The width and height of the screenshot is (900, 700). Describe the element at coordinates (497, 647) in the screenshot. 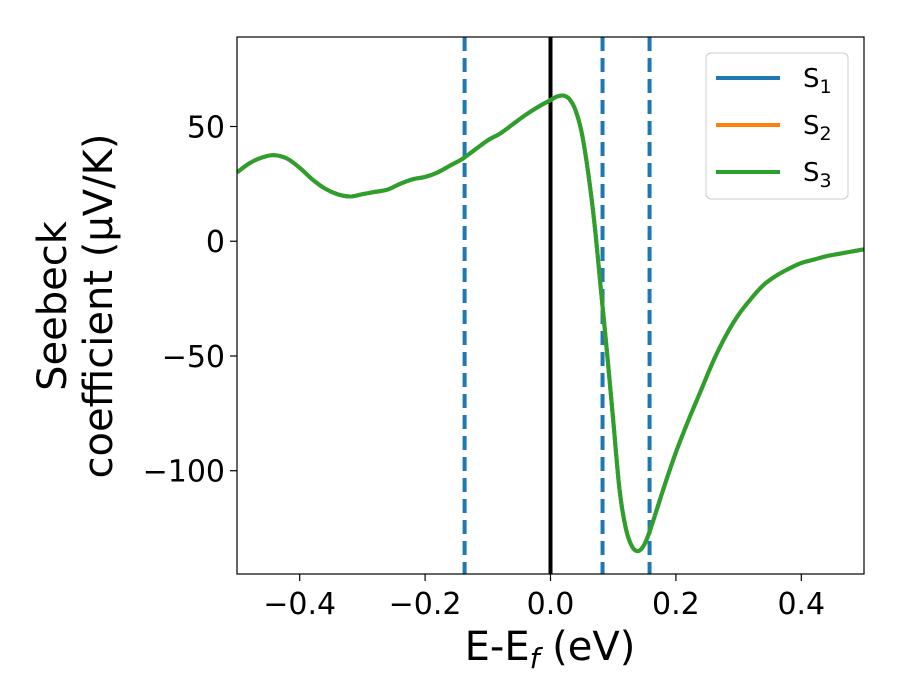

I see `x-axis-title-main: E-E` at that location.